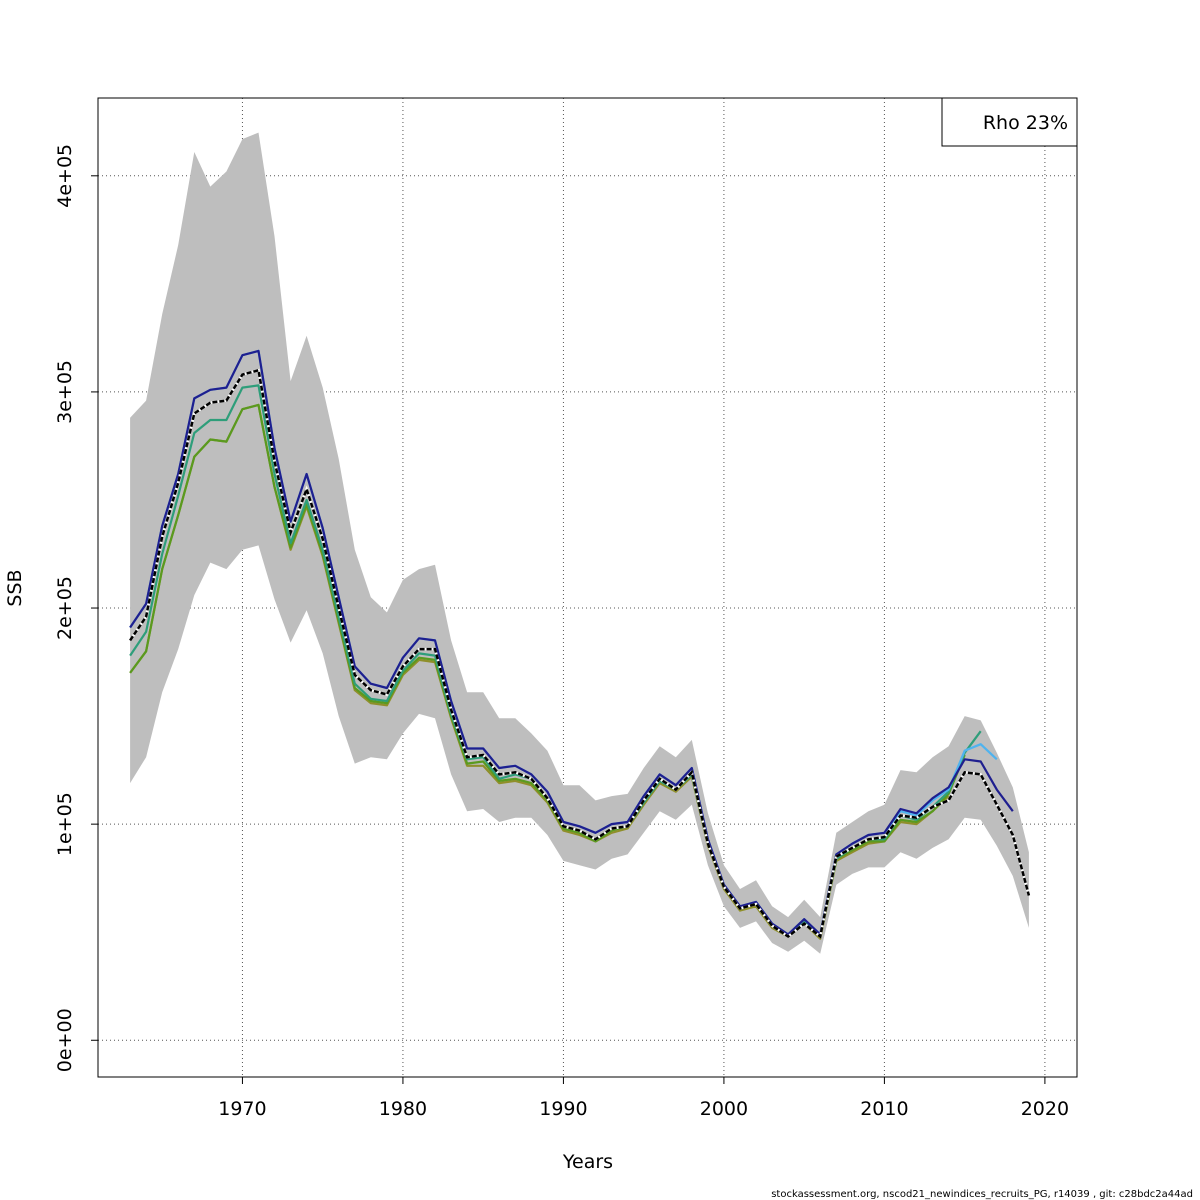 Image resolution: width=1200 pixels, height=1200 pixels. What do you see at coordinates (65, 824) in the screenshot?
I see `y-tick-label: 1e+05` at bounding box center [65, 824].